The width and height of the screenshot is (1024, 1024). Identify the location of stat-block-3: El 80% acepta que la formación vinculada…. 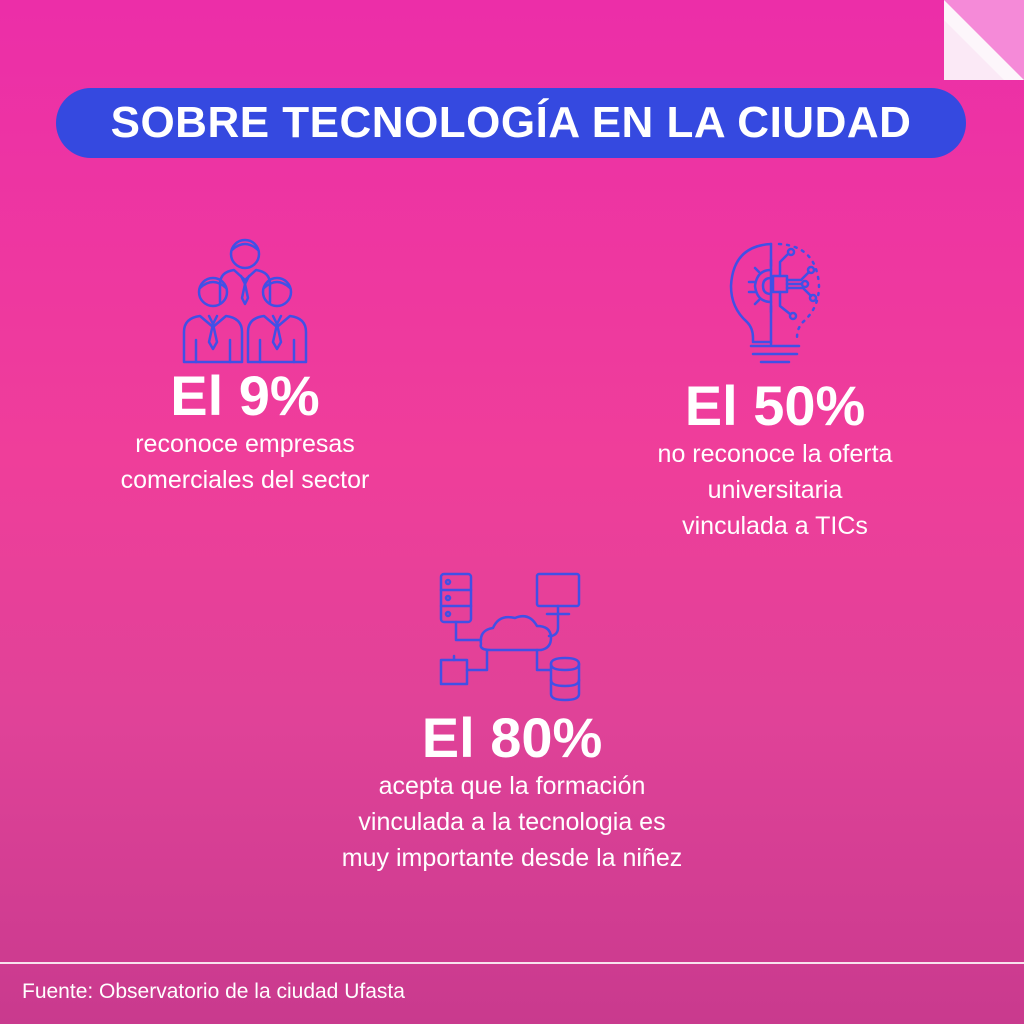
(512, 722).